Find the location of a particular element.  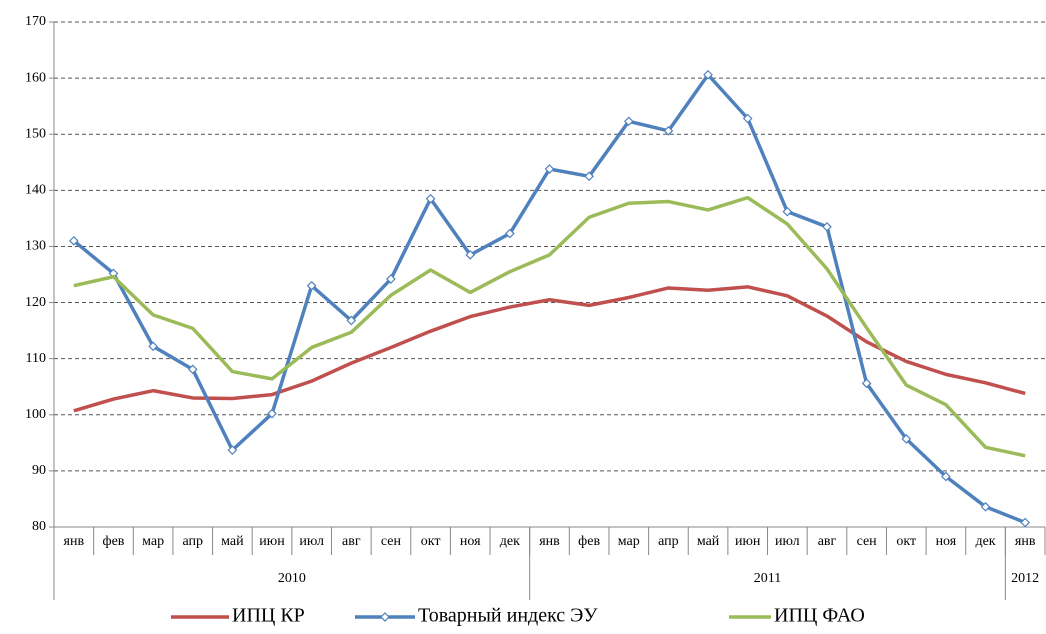

legend-label: Товарный индекс ЭУ is located at coordinates (508, 616).